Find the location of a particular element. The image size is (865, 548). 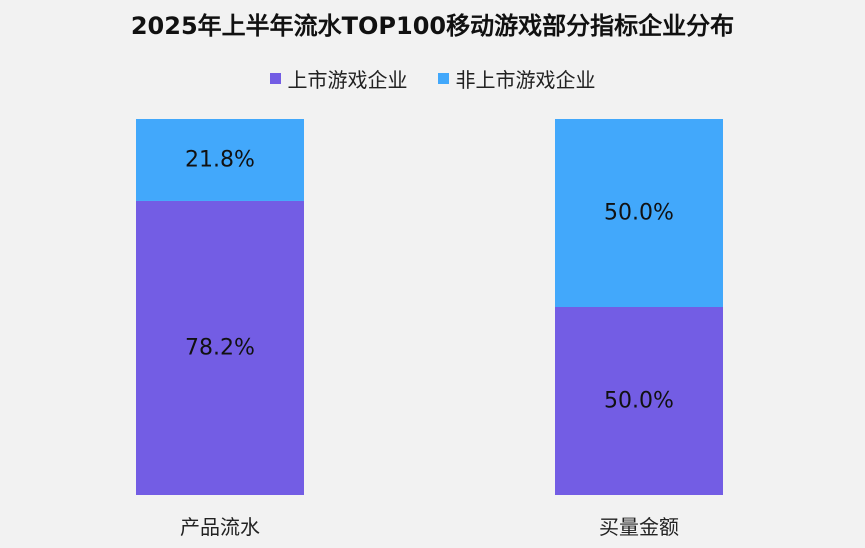

data-label-unlisted-2: 50.0% is located at coordinates (639, 213).